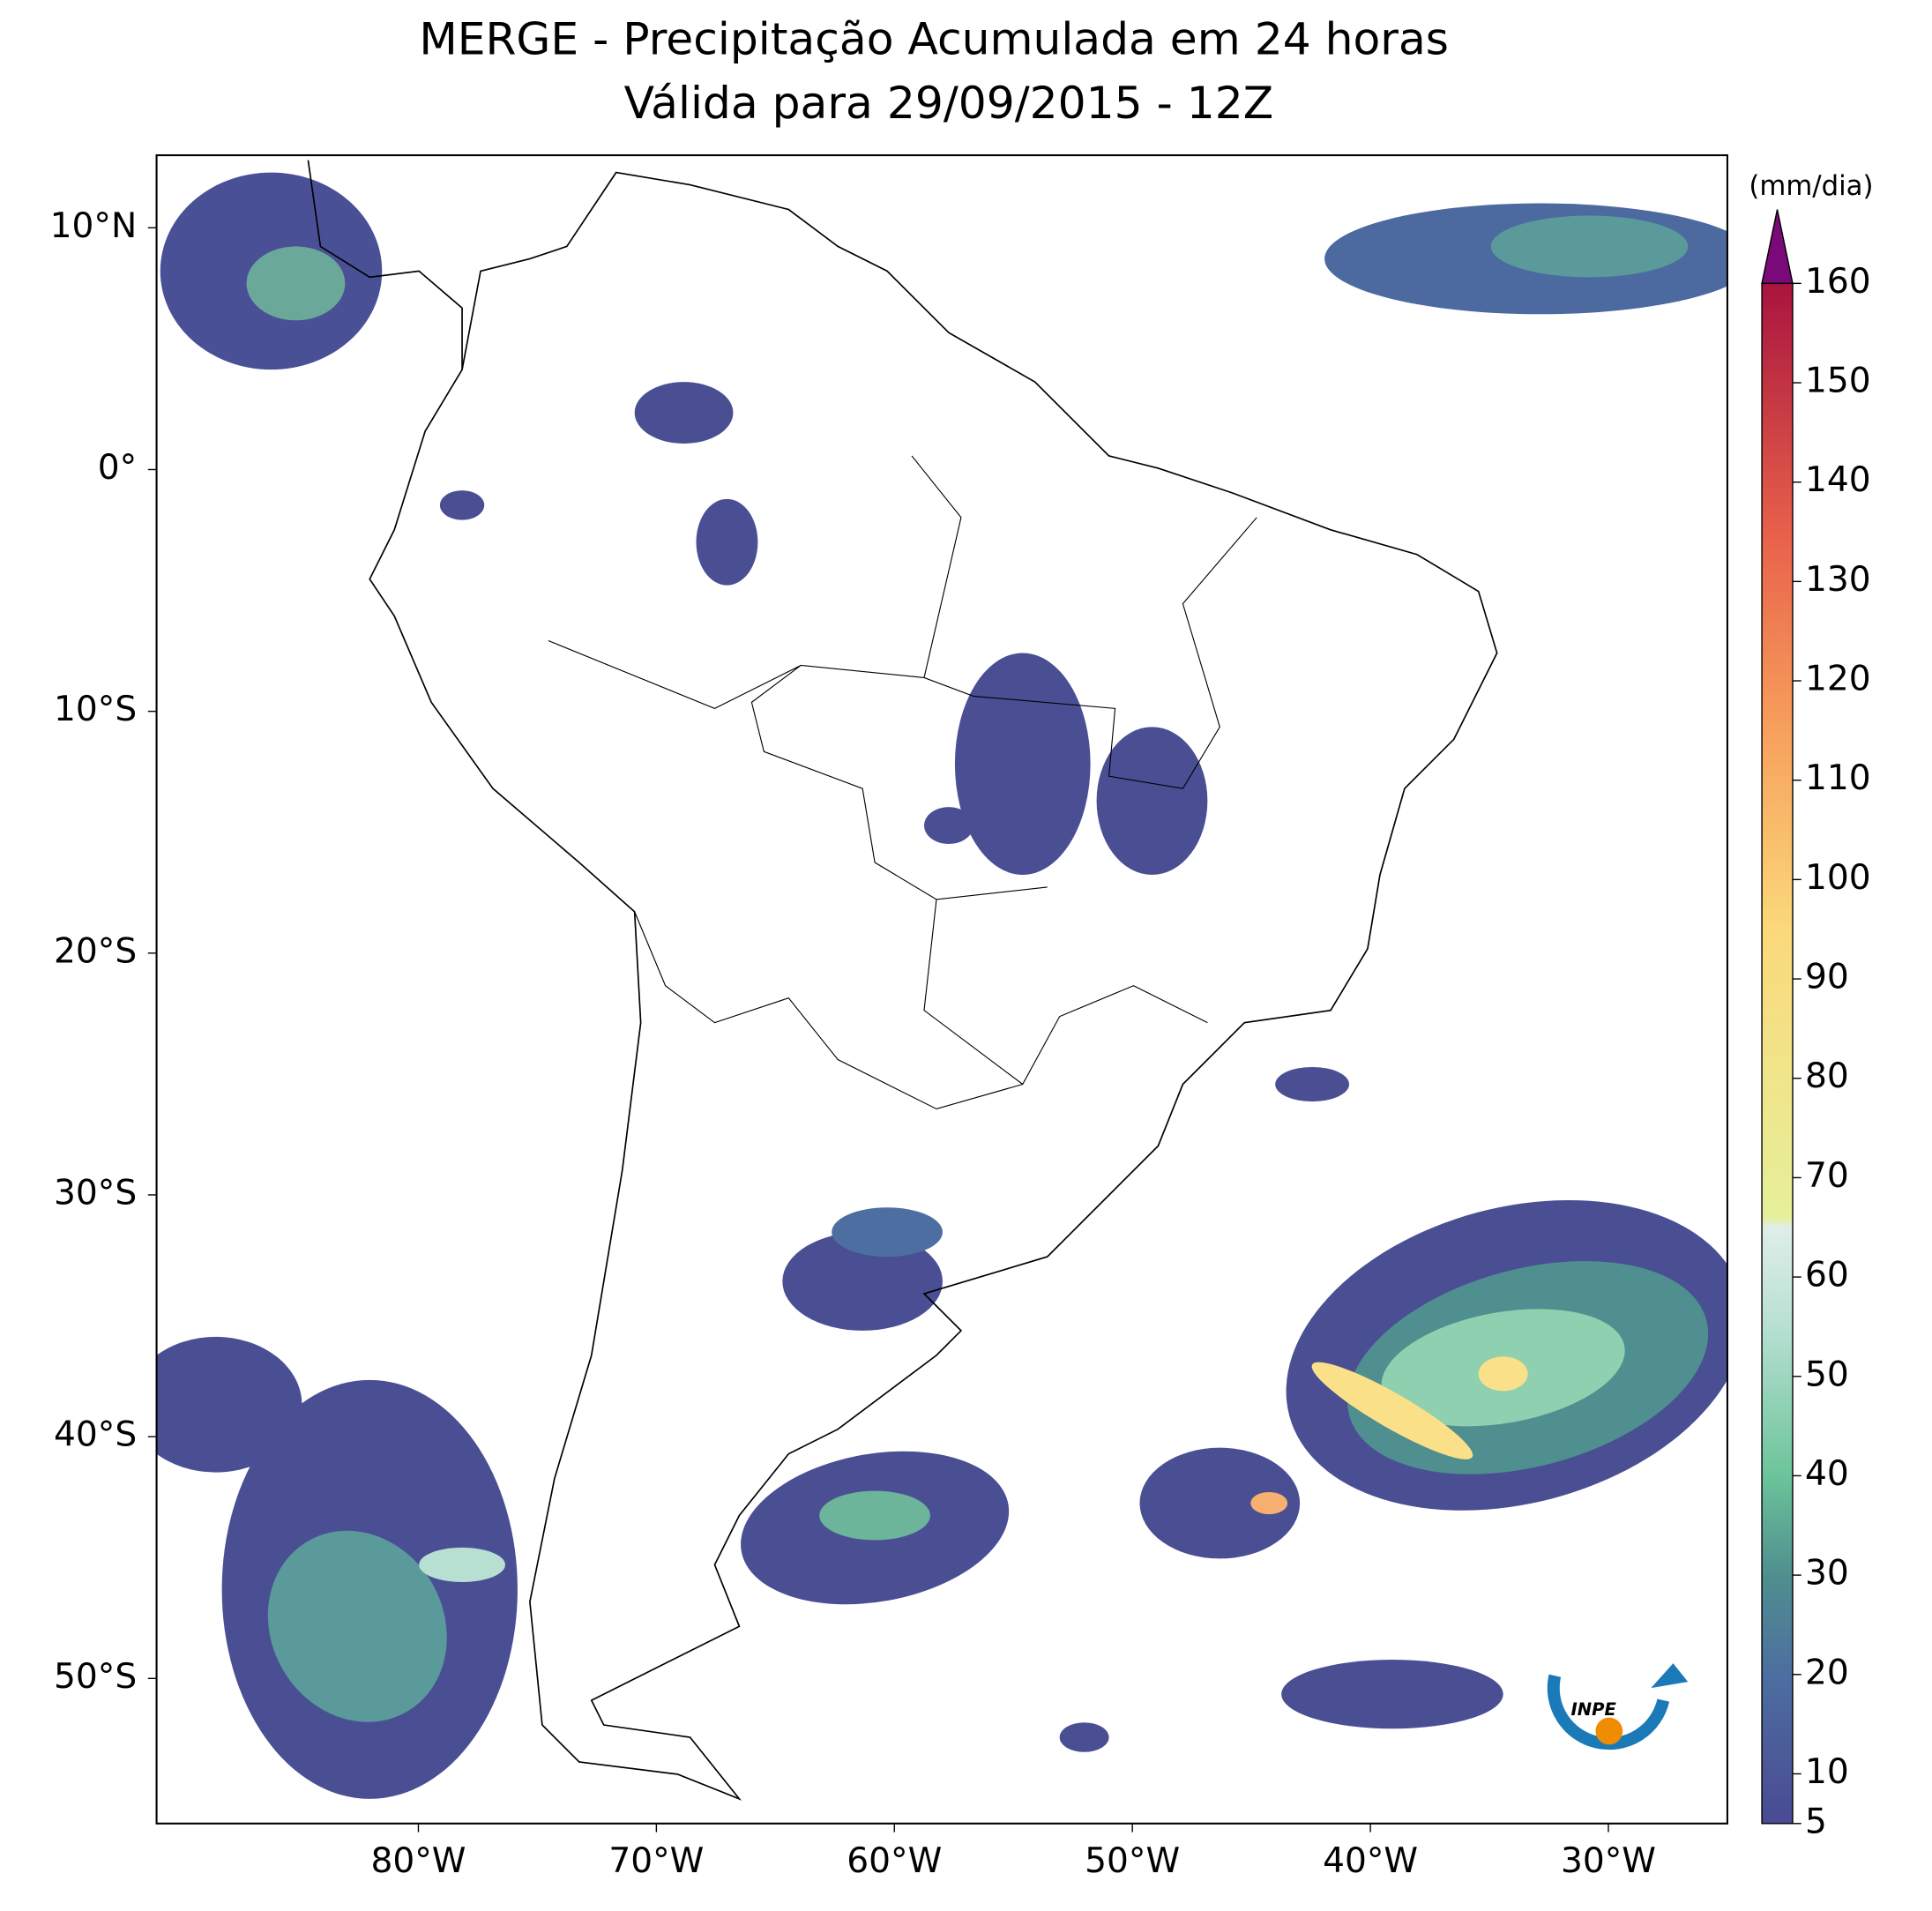 This screenshot has height=1911, width=1932. I want to click on logo: INPE, so click(1618, 1707).